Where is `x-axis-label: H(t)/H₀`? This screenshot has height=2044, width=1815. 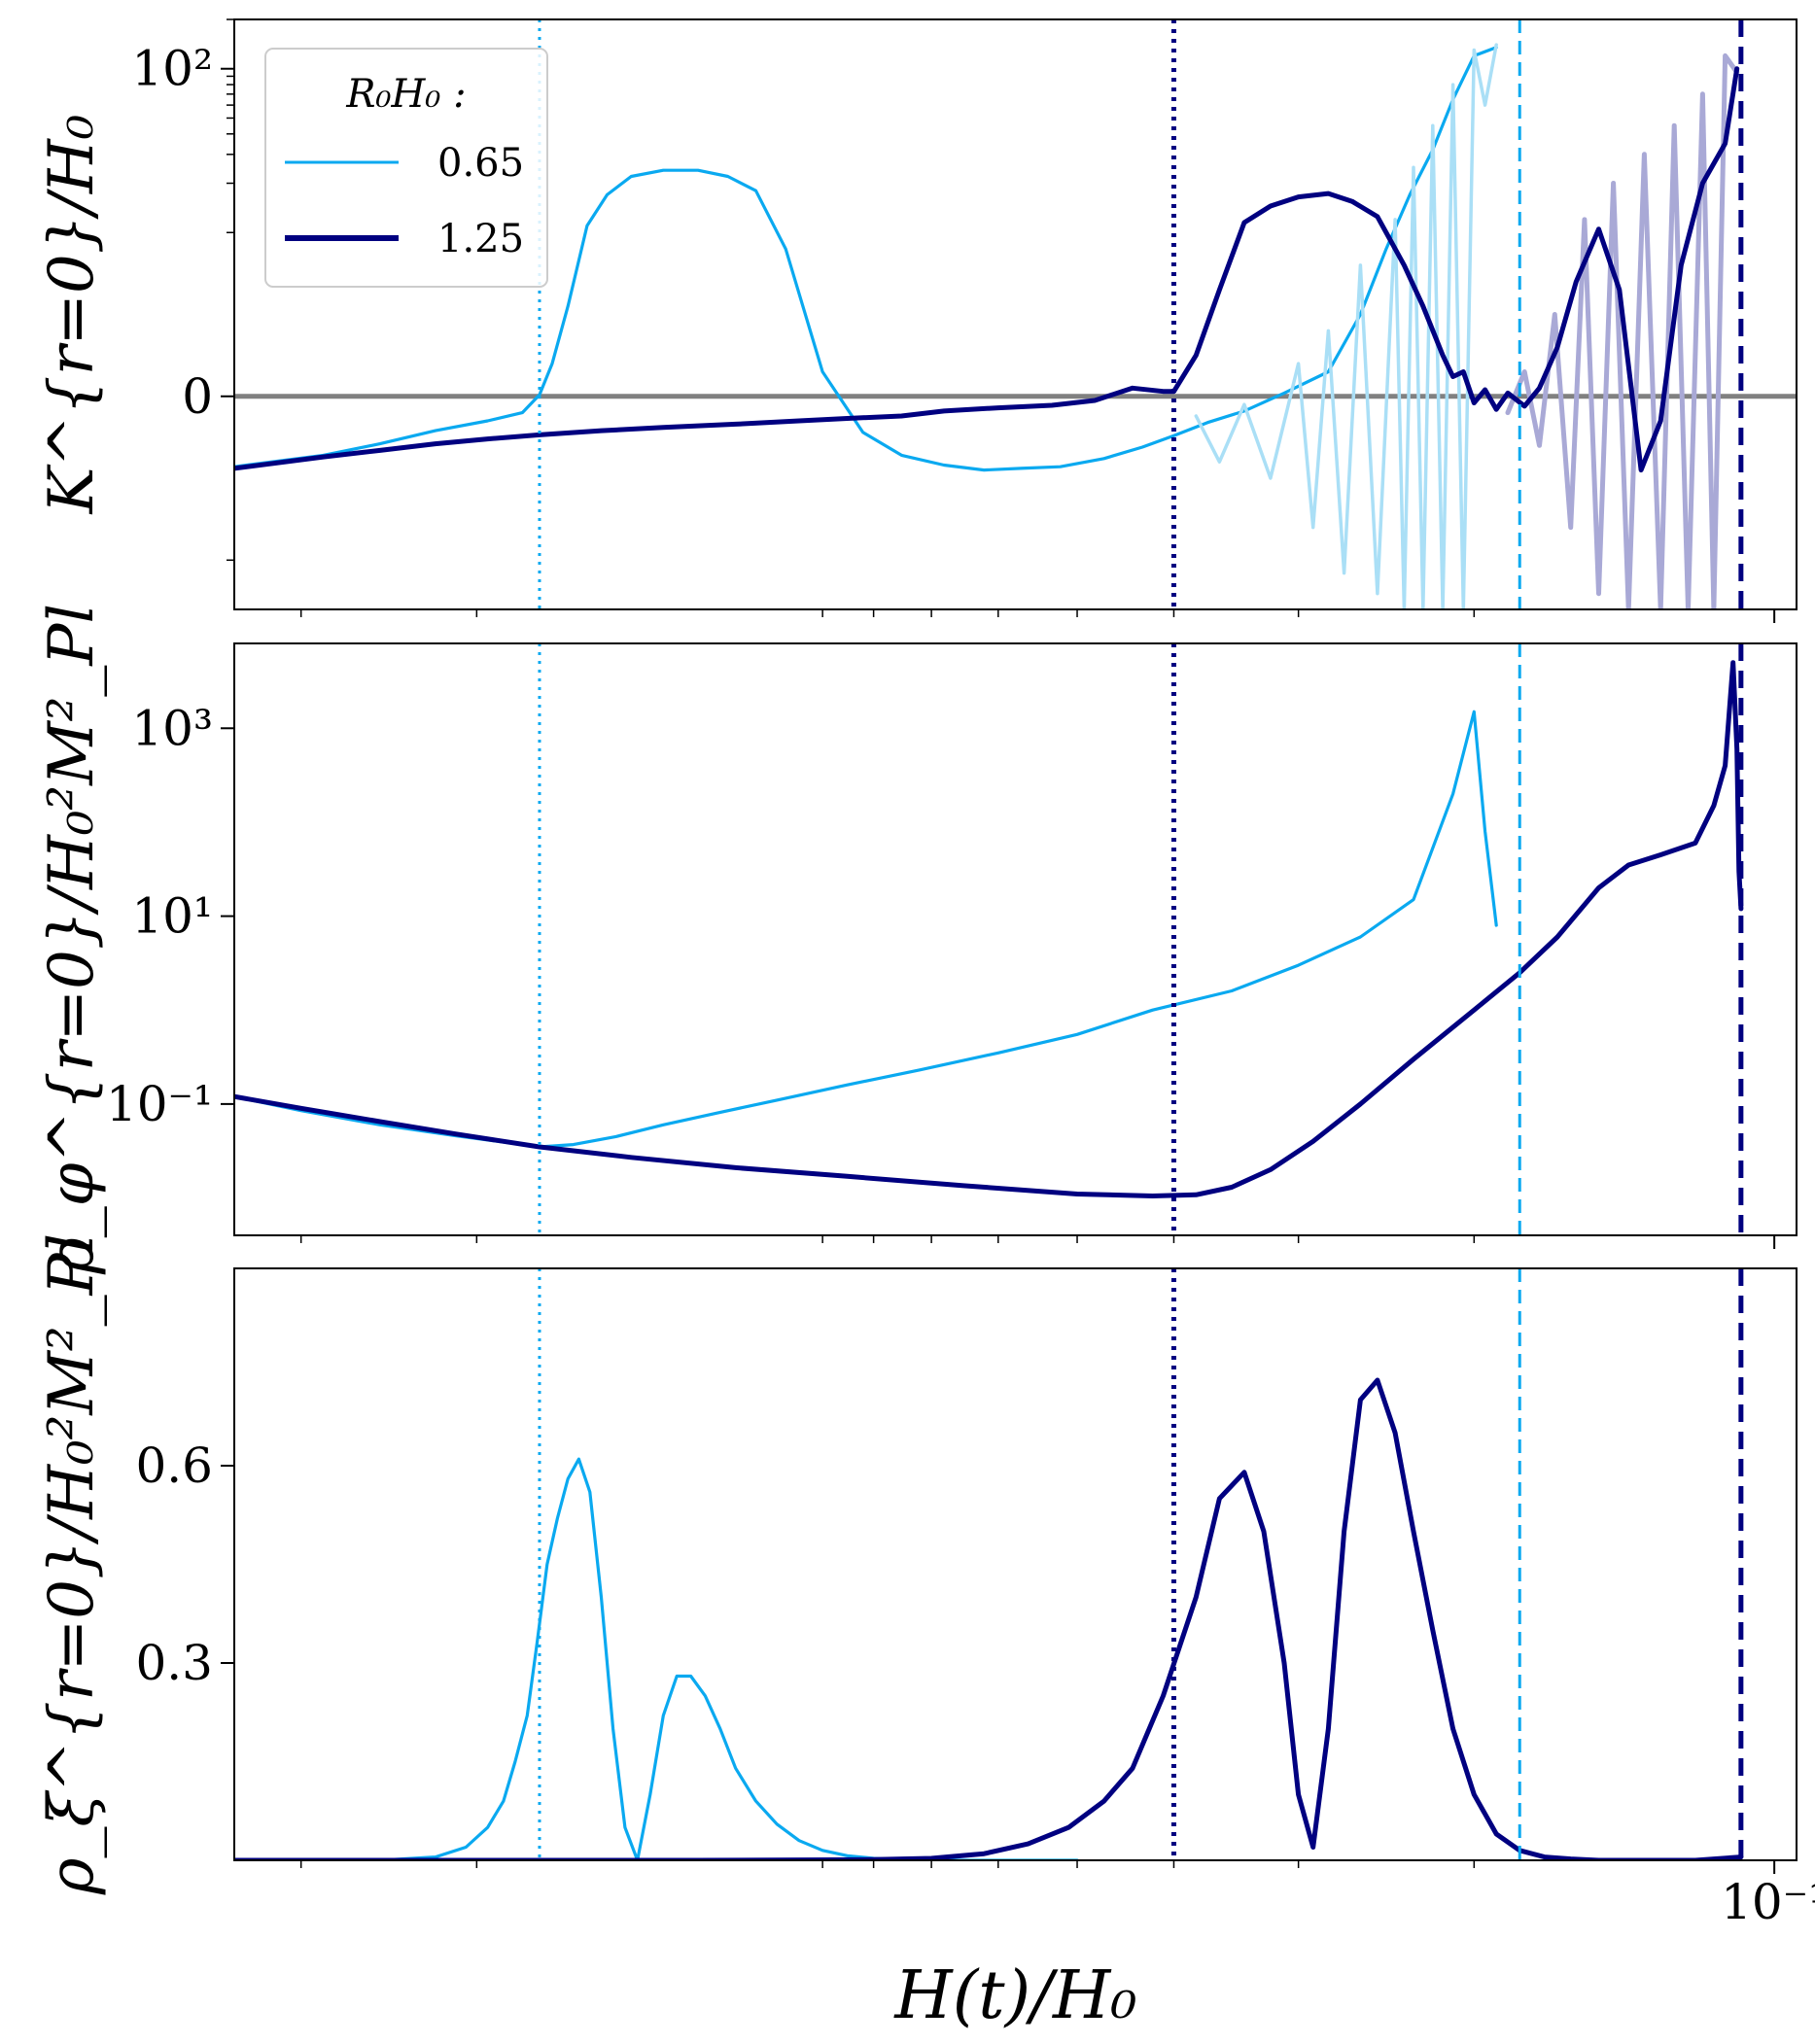 x-axis-label: H(t)/H₀ is located at coordinates (1014, 1995).